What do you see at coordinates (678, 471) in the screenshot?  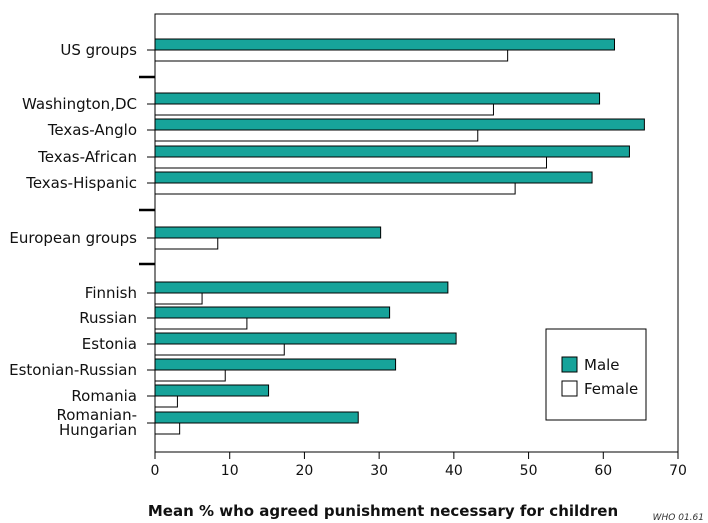 I see `x-tick-label-70: 70` at bounding box center [678, 471].